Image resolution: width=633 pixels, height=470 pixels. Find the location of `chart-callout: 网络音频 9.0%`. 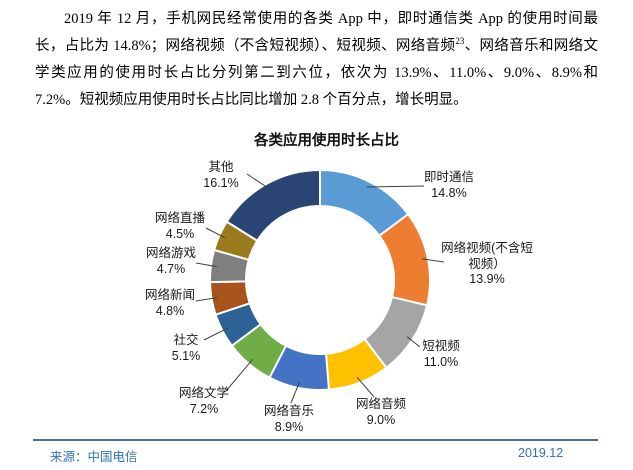

chart-callout: 网络音频 9.0% is located at coordinates (381, 412).